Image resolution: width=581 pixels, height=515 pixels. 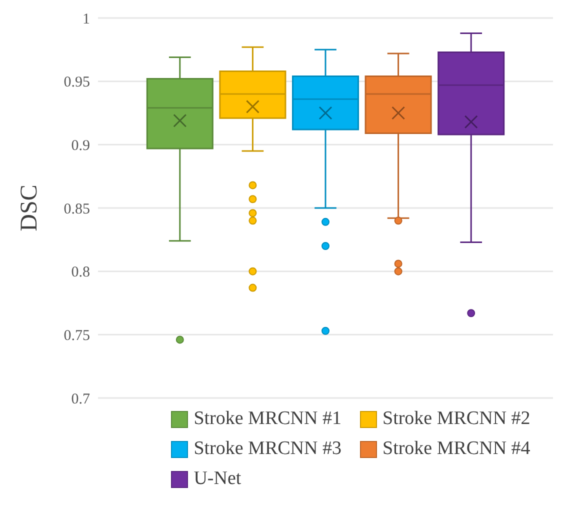 I want to click on legend-label: Stroke MRCNN #4, so click(x=456, y=449).